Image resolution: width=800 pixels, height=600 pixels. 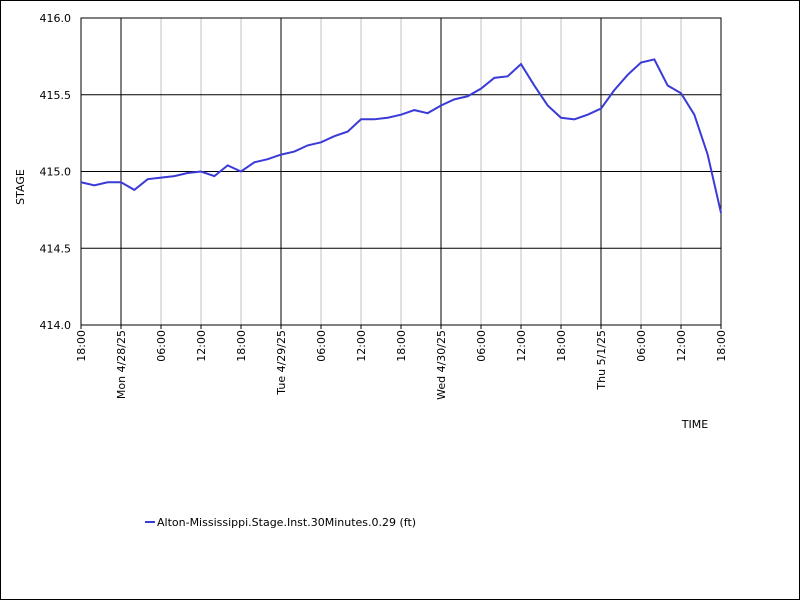 I want to click on x-tick-label: Mon 4/28/25, so click(x=121, y=364).